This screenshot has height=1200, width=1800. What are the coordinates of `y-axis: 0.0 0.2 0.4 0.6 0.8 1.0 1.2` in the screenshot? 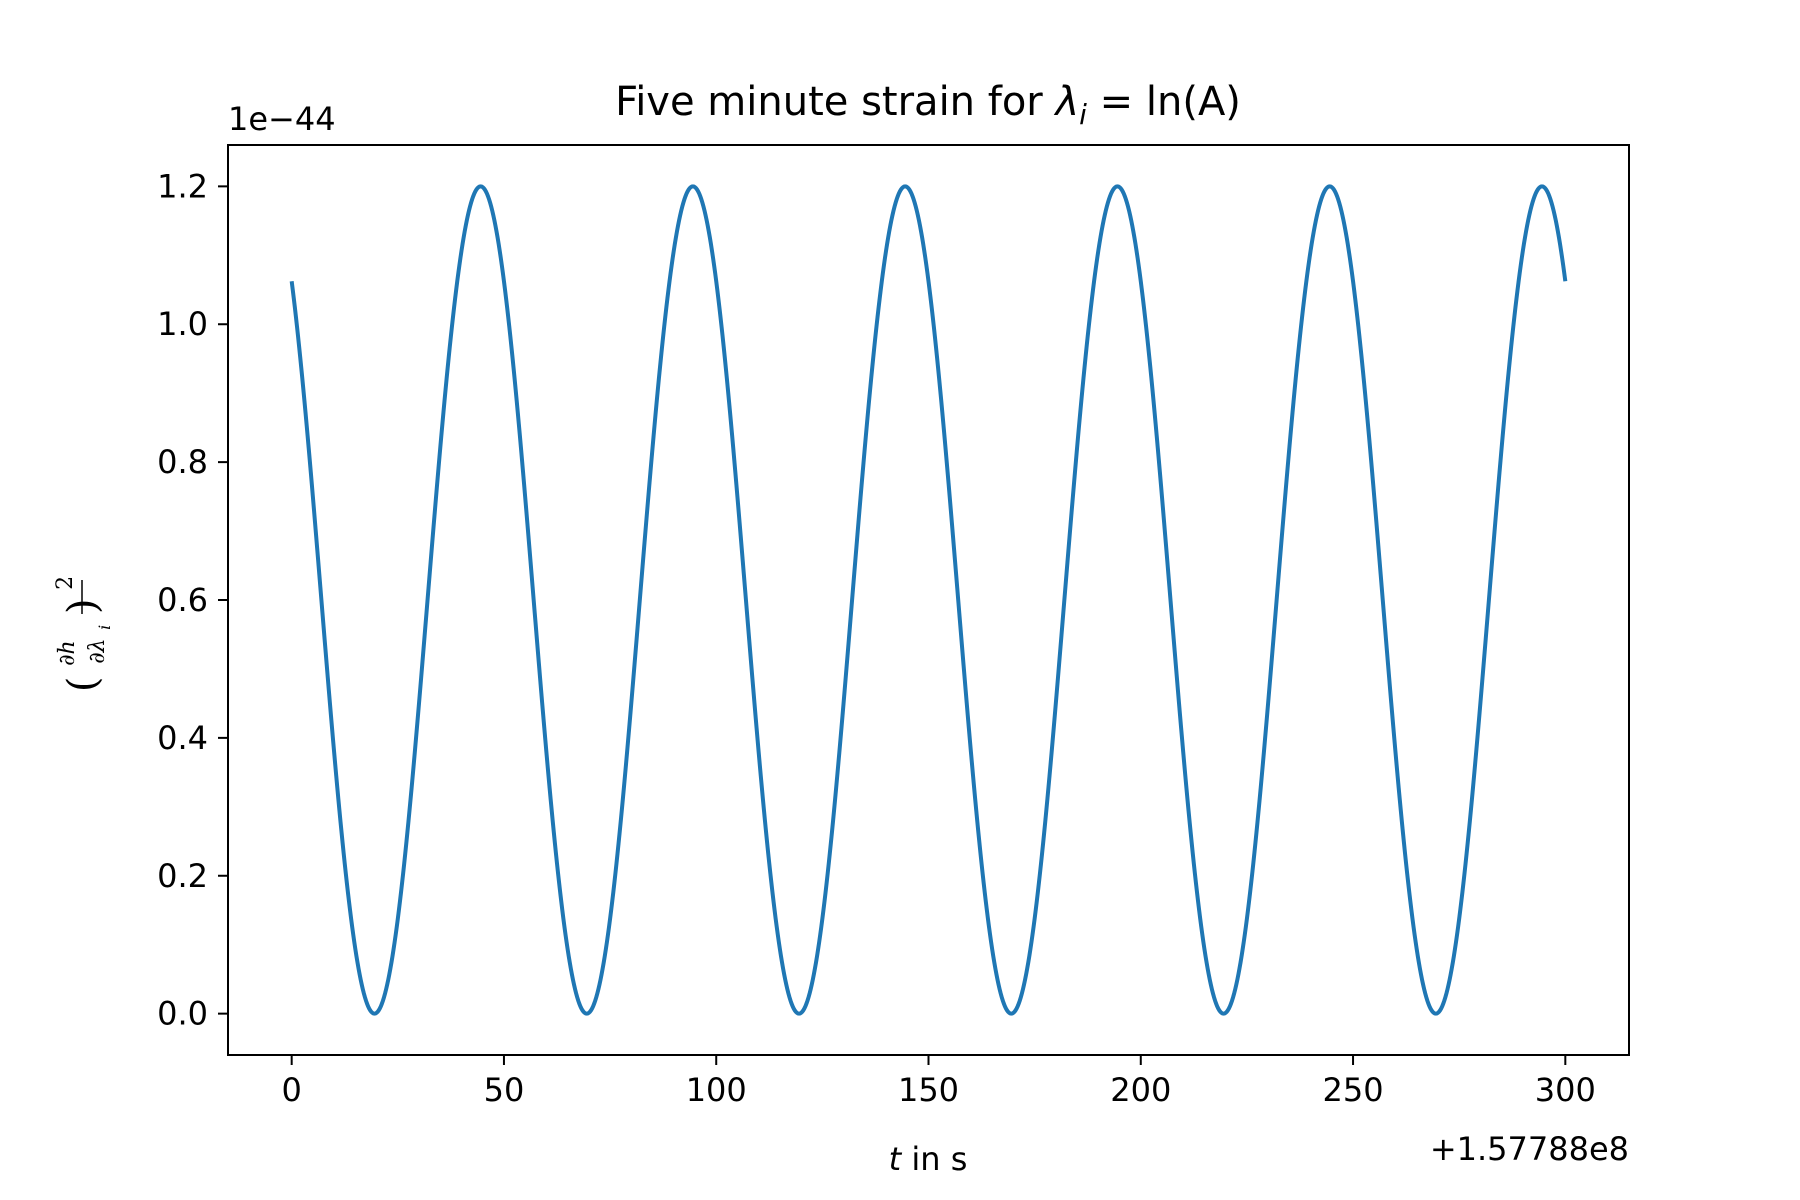 It's located at (192, 600).